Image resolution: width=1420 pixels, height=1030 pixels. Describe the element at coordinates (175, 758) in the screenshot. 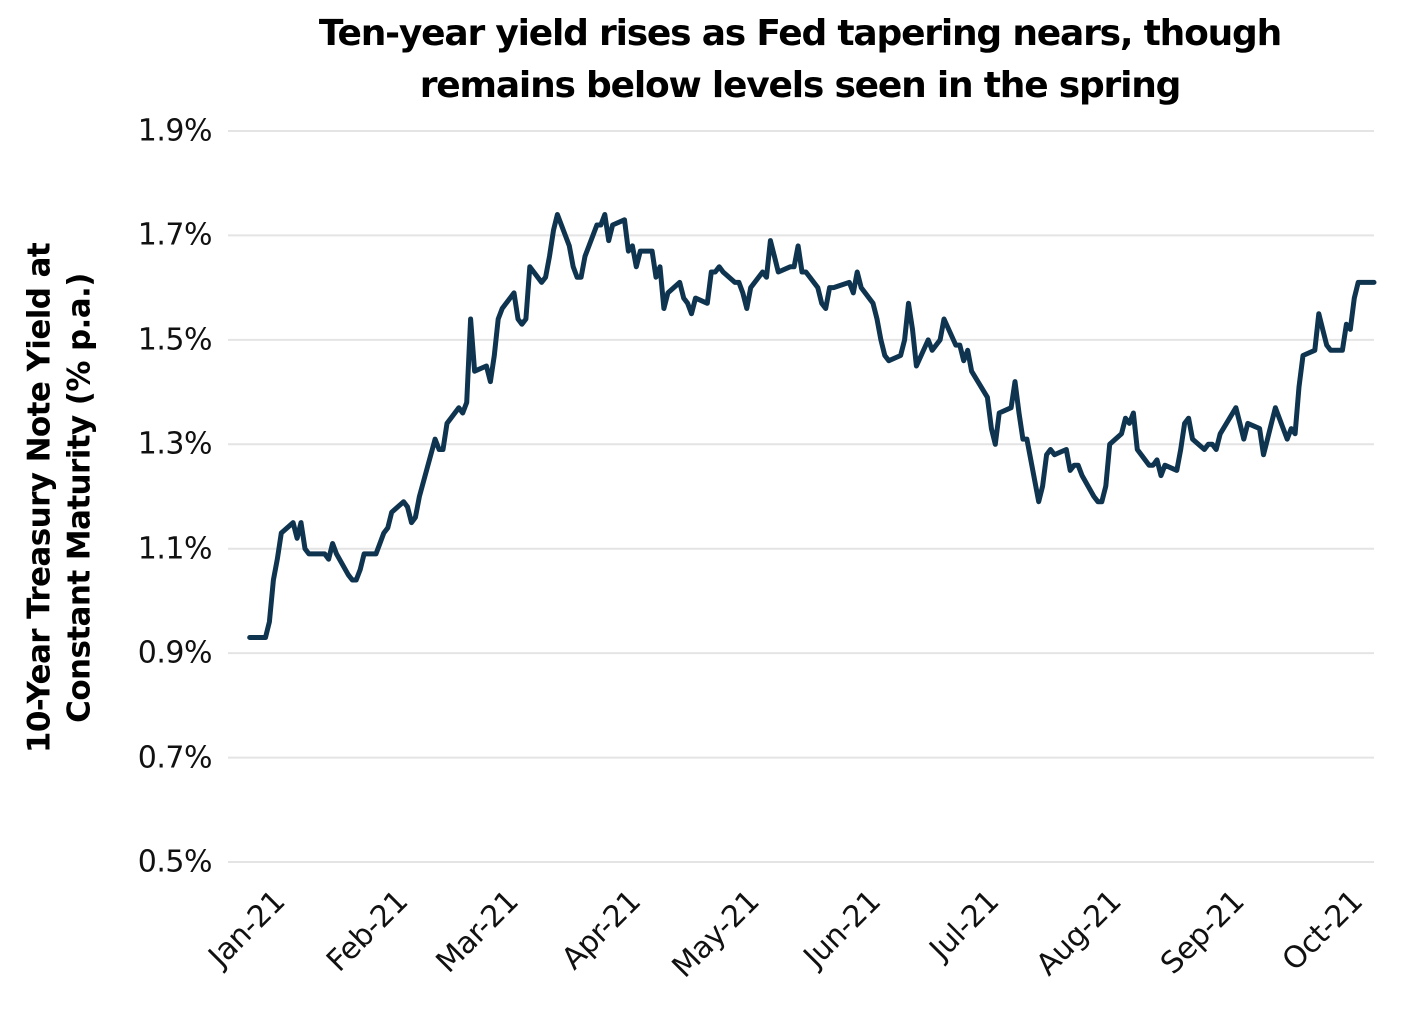

I see `y-tick-label: 0.7%` at that location.